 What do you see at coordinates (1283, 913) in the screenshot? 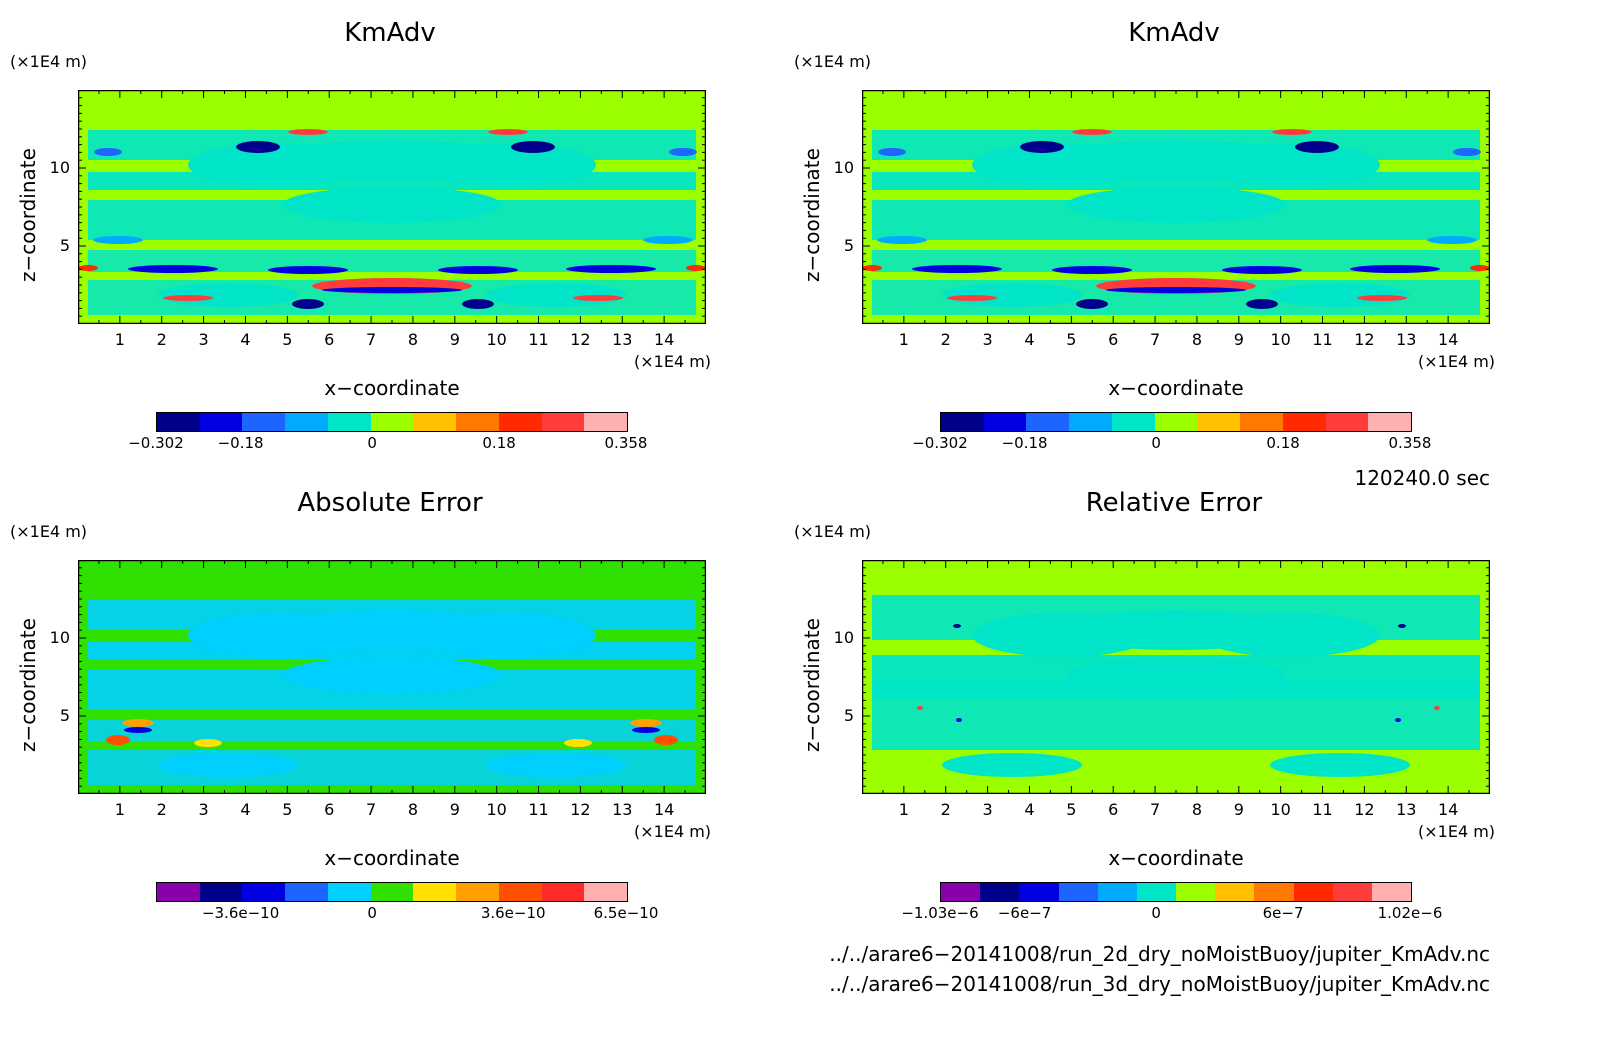
I see `colorbar-label: 6e−7` at bounding box center [1283, 913].